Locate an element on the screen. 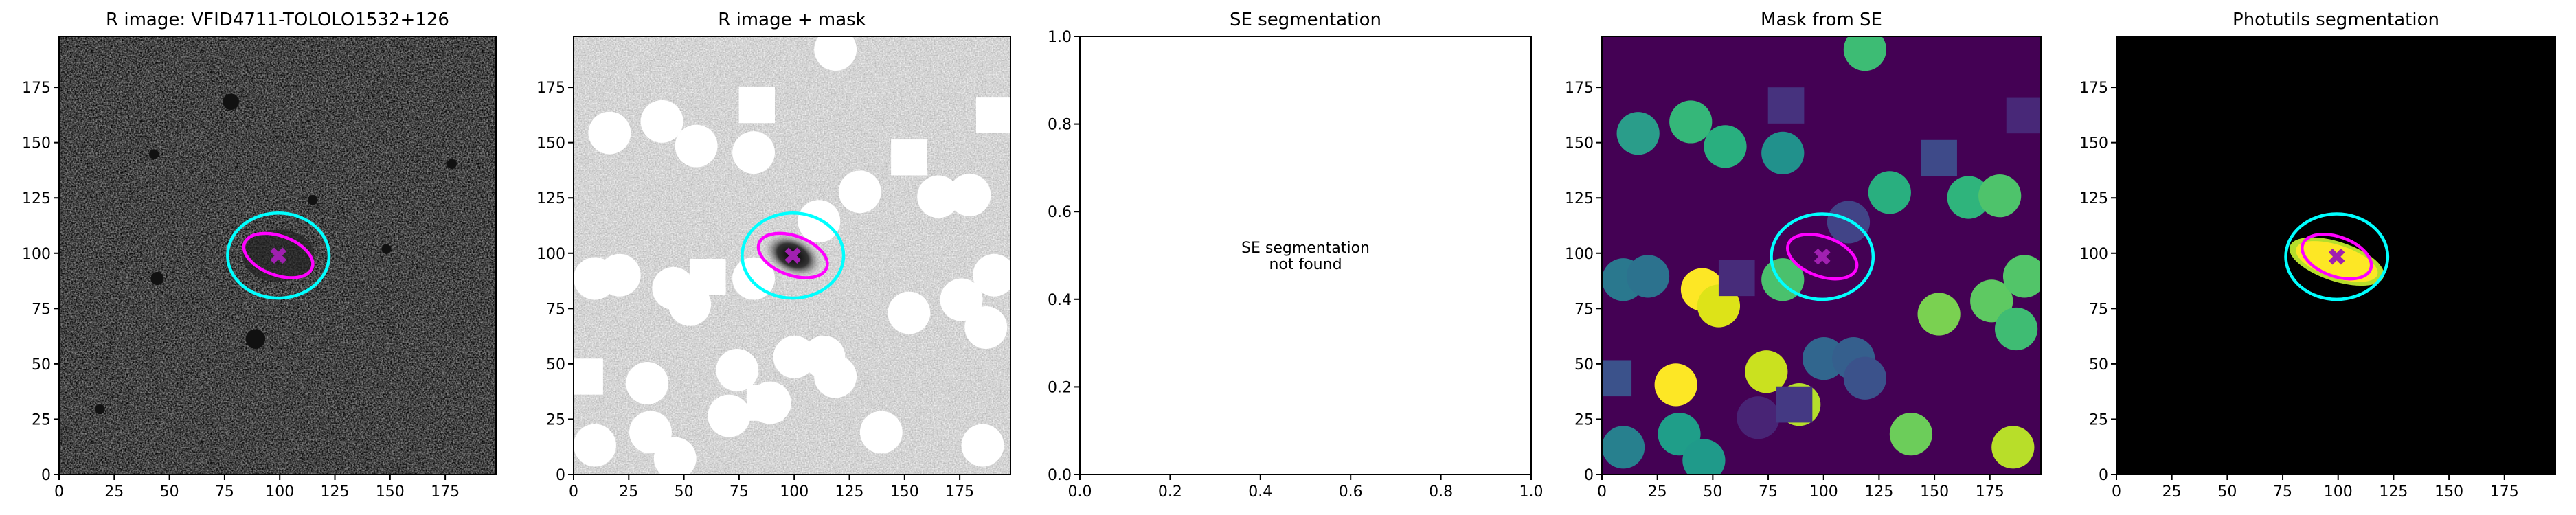 The image size is (2576, 515). y-tick-label: 0.2 is located at coordinates (1060, 387).